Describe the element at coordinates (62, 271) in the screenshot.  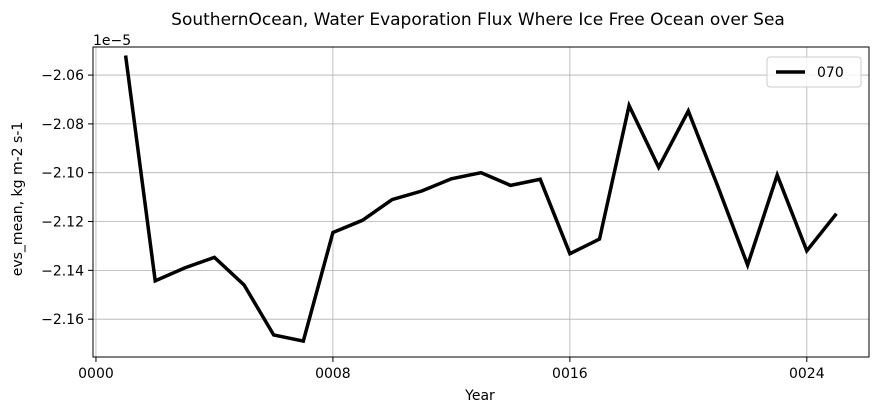
I see `y-tick-label: −2.14` at that location.